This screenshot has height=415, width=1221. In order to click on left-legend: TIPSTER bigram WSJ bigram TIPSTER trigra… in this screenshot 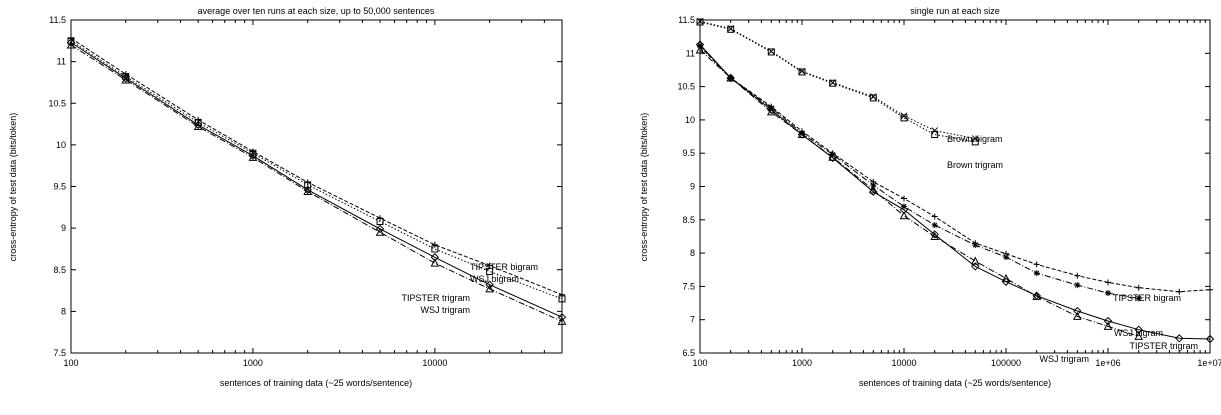, I will do `click(469, 288)`.